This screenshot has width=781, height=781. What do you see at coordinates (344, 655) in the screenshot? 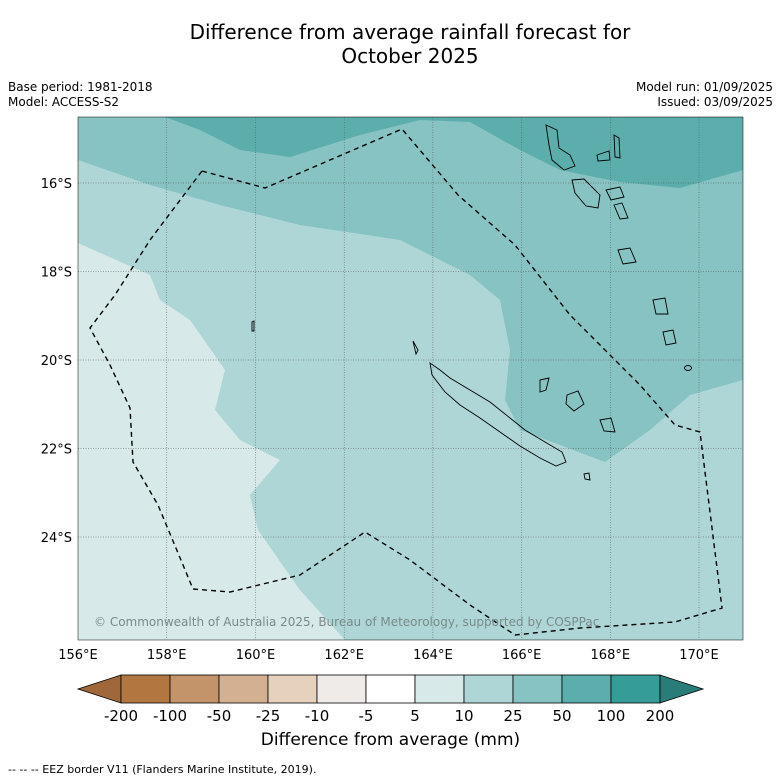
I see `lon-label: 162°E` at bounding box center [344, 655].